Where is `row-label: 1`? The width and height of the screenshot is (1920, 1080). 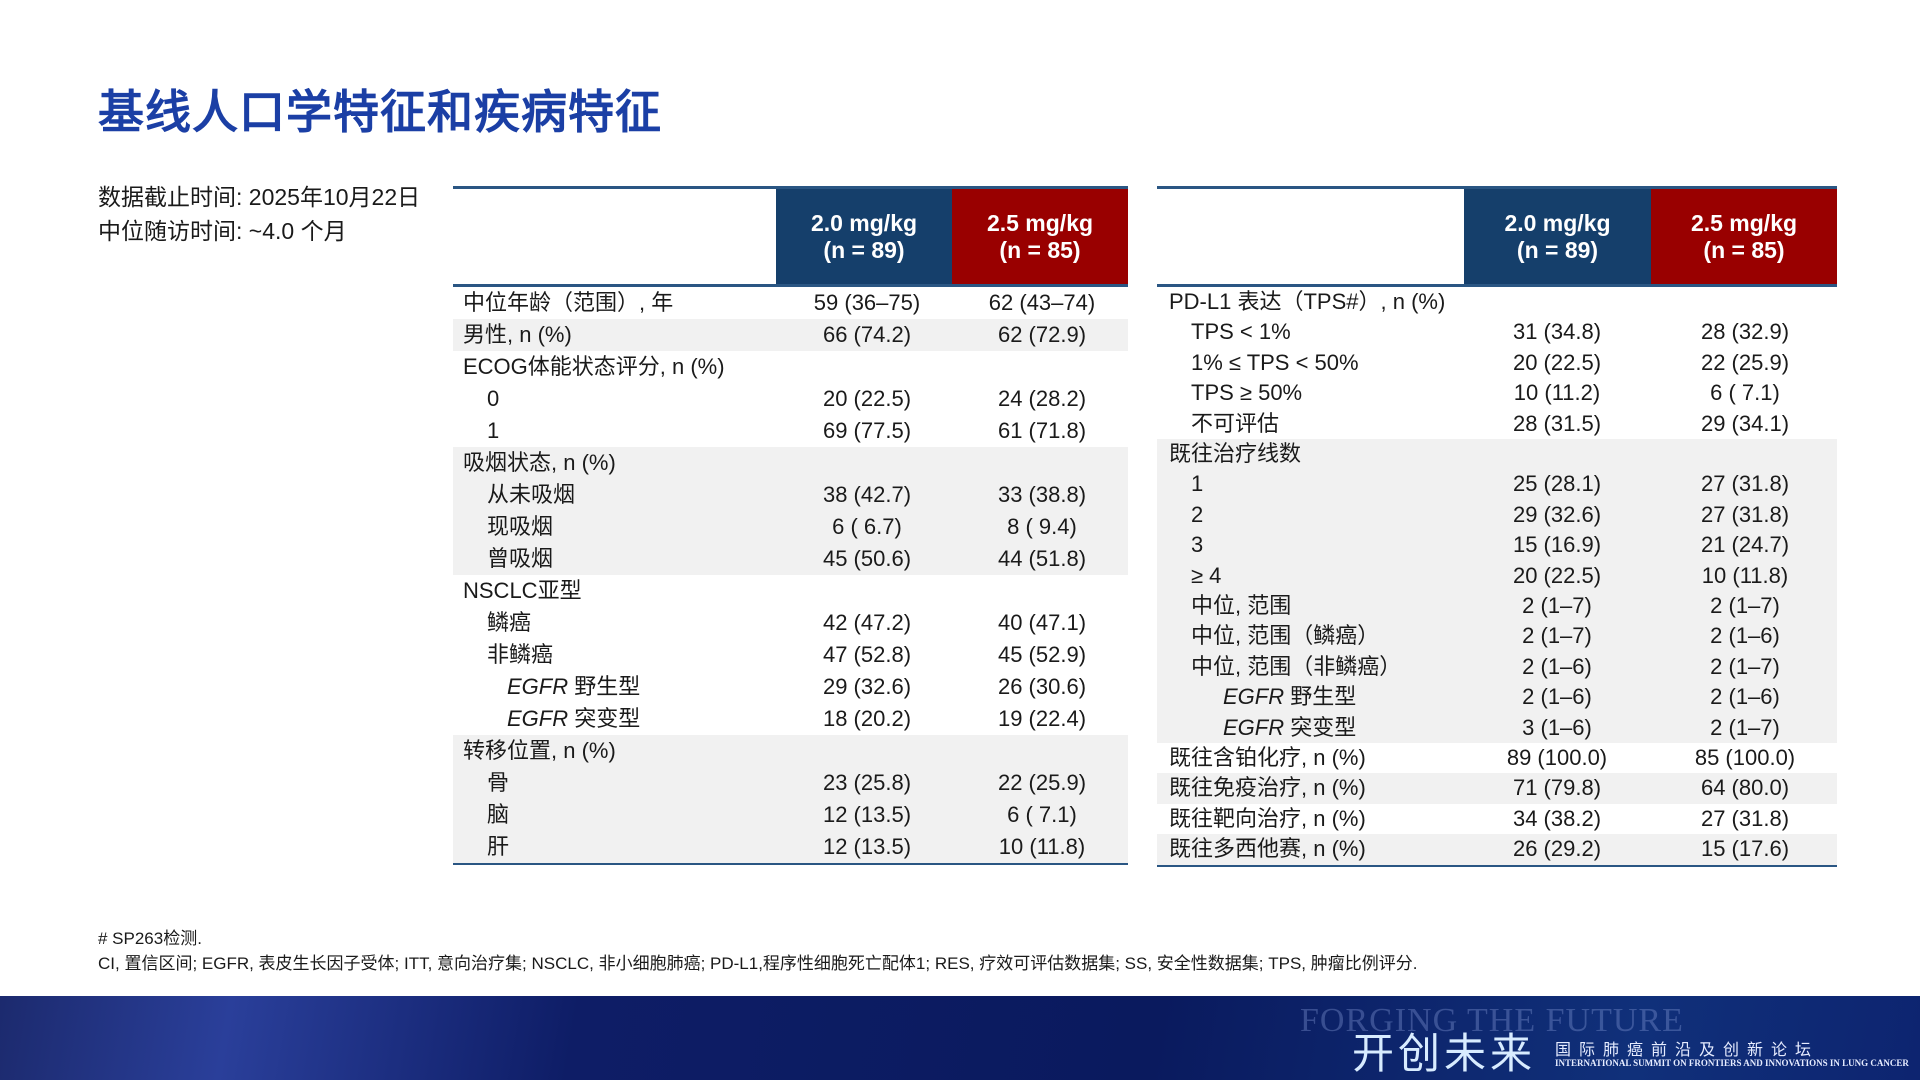 row-label: 1 is located at coordinates (1197, 484).